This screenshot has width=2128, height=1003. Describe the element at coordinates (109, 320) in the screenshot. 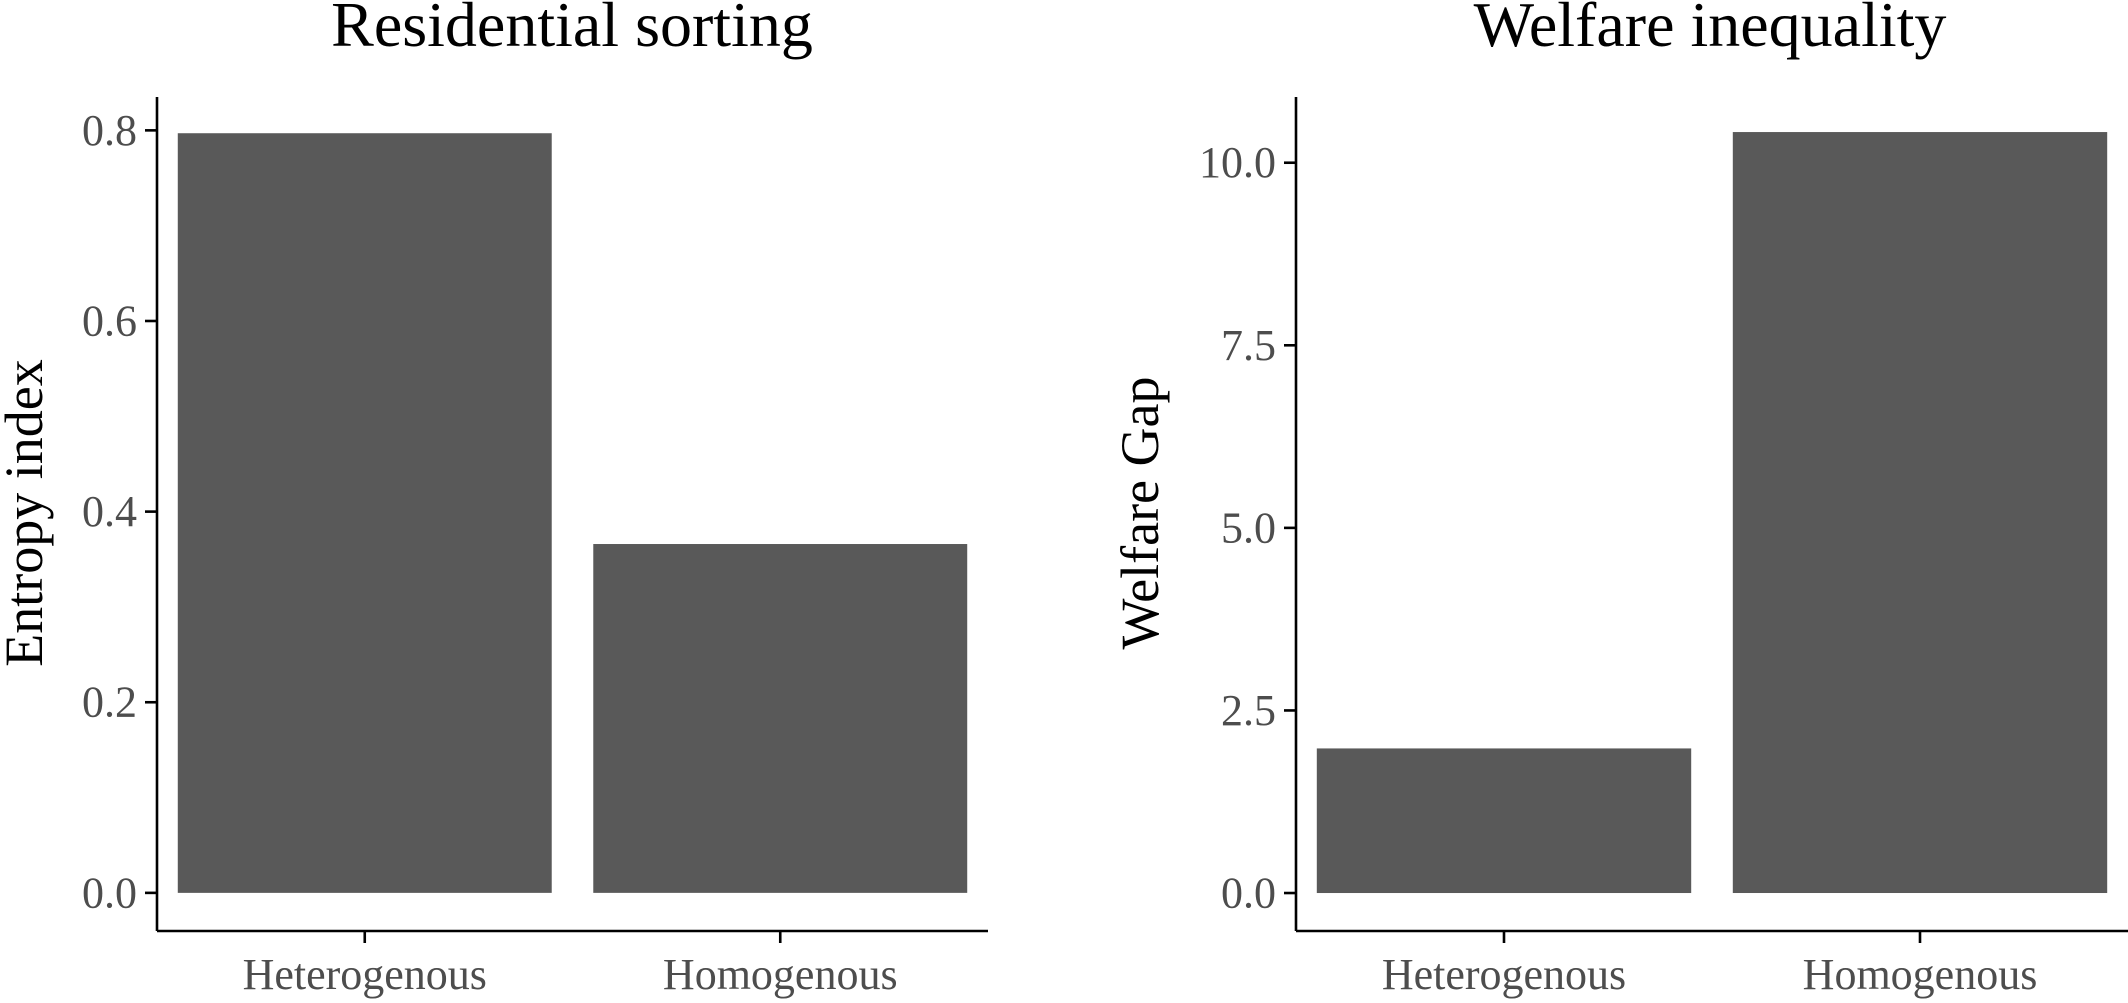

I see `y-tick-label: 0.6` at that location.